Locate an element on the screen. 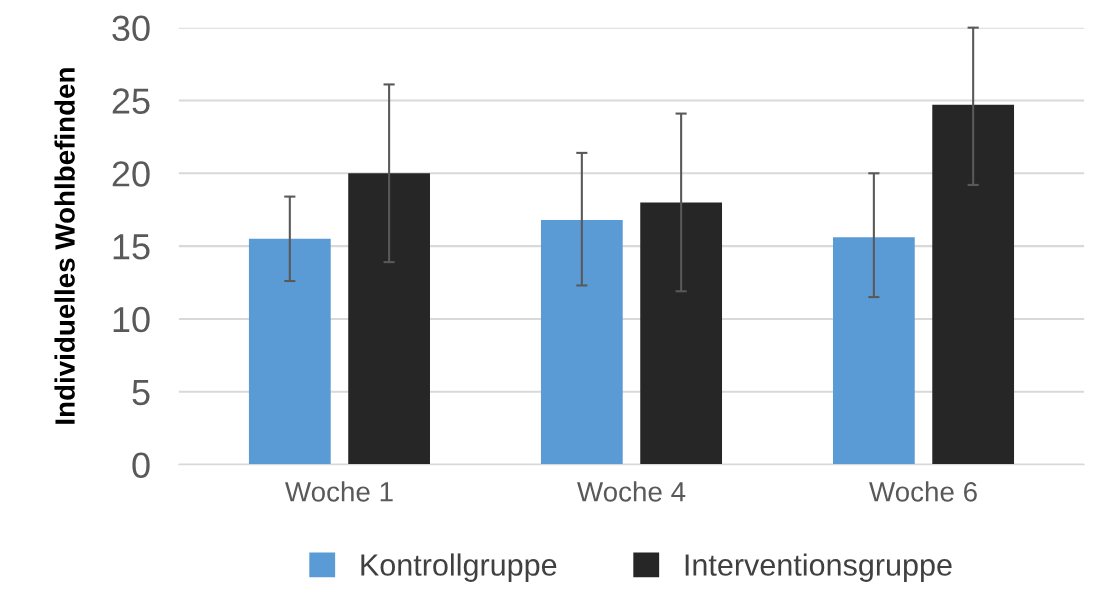 This screenshot has height=601, width=1104. y-tick-label: 20 is located at coordinates (131, 174).